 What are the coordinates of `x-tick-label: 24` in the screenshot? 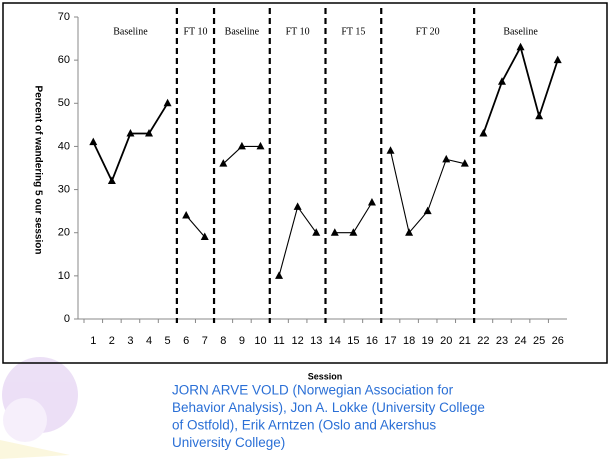 It's located at (520, 341).